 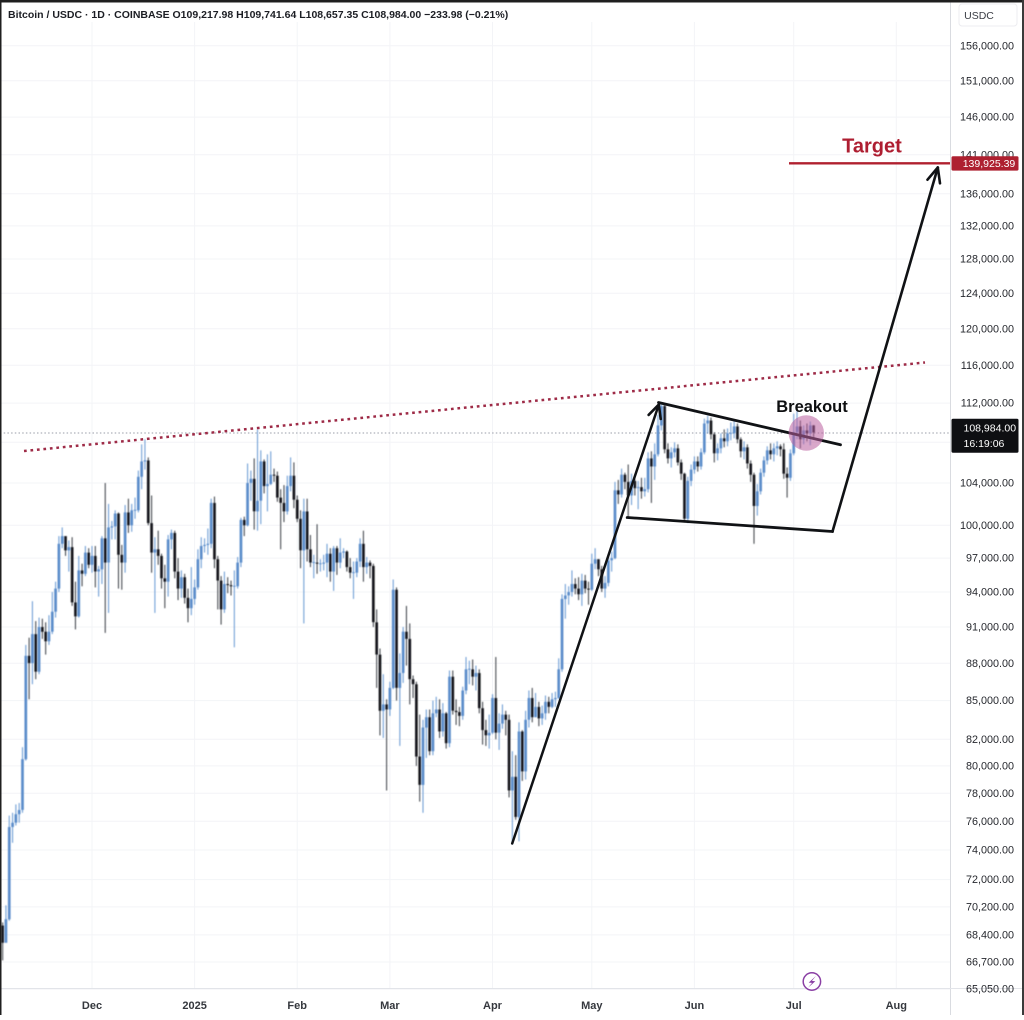 What do you see at coordinates (990, 880) in the screenshot?
I see `svg-text: 72,000.00` at bounding box center [990, 880].